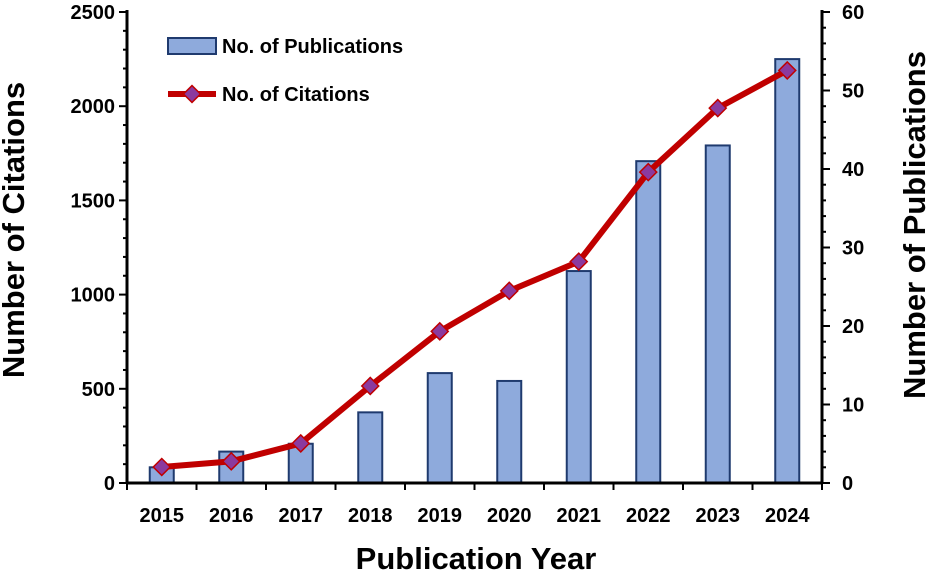 The height and width of the screenshot is (575, 931). Describe the element at coordinates (440, 516) in the screenshot. I see `x-tick-label-2019: 2019` at that location.